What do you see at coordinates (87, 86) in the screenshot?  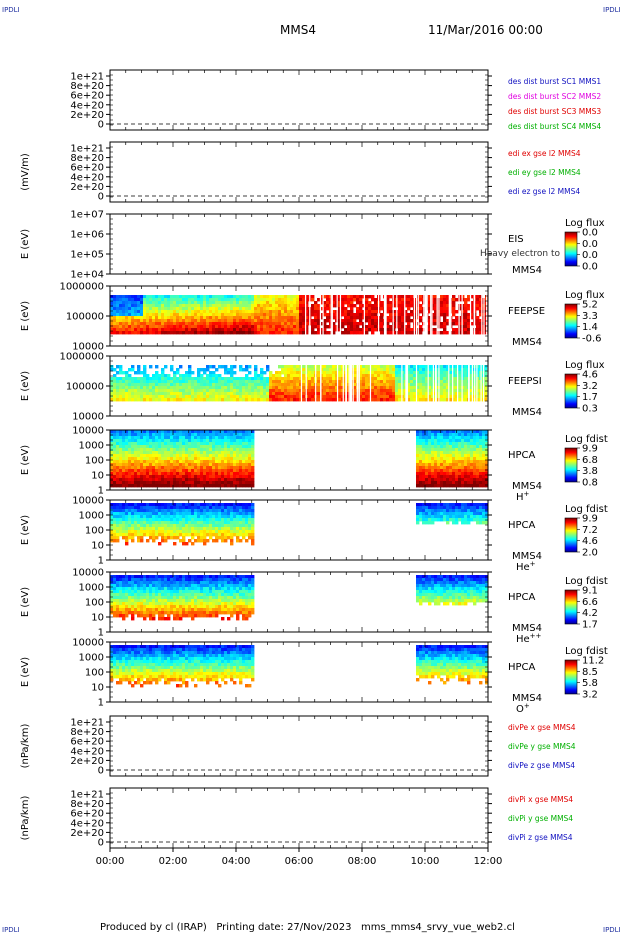 I see `y-tick-label: 8e+20` at bounding box center [87, 86].